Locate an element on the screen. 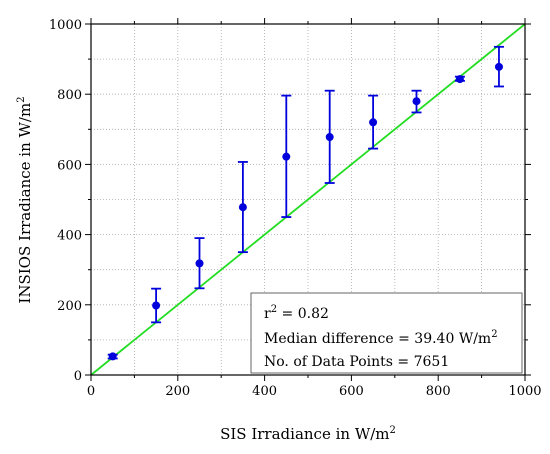 Image resolution: width=550 pixels, height=454 pixels. x-tick-label: 600 is located at coordinates (351, 391).